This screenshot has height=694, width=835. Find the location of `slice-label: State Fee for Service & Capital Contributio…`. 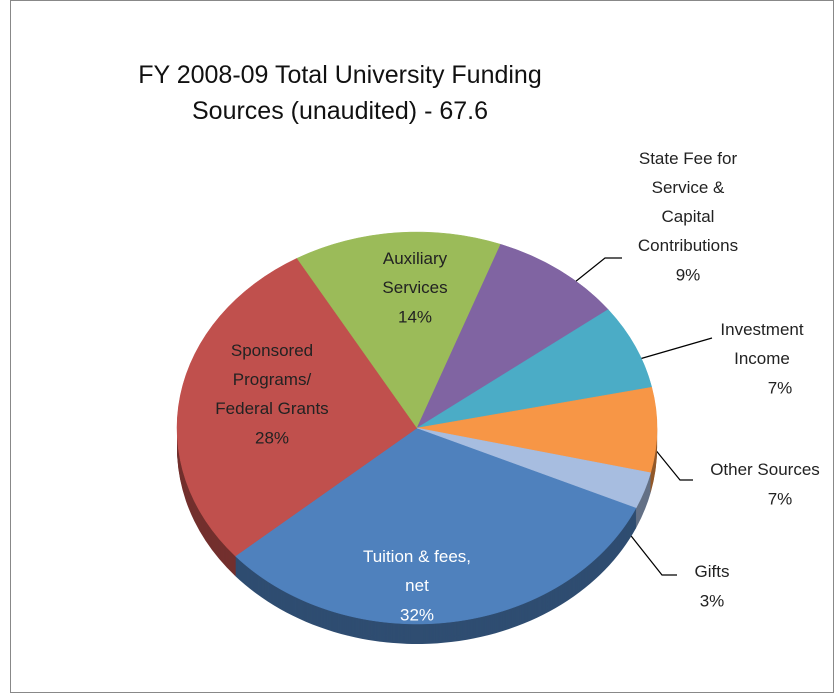

slice-label: State Fee for Service & Capital Contributio… is located at coordinates (688, 202).